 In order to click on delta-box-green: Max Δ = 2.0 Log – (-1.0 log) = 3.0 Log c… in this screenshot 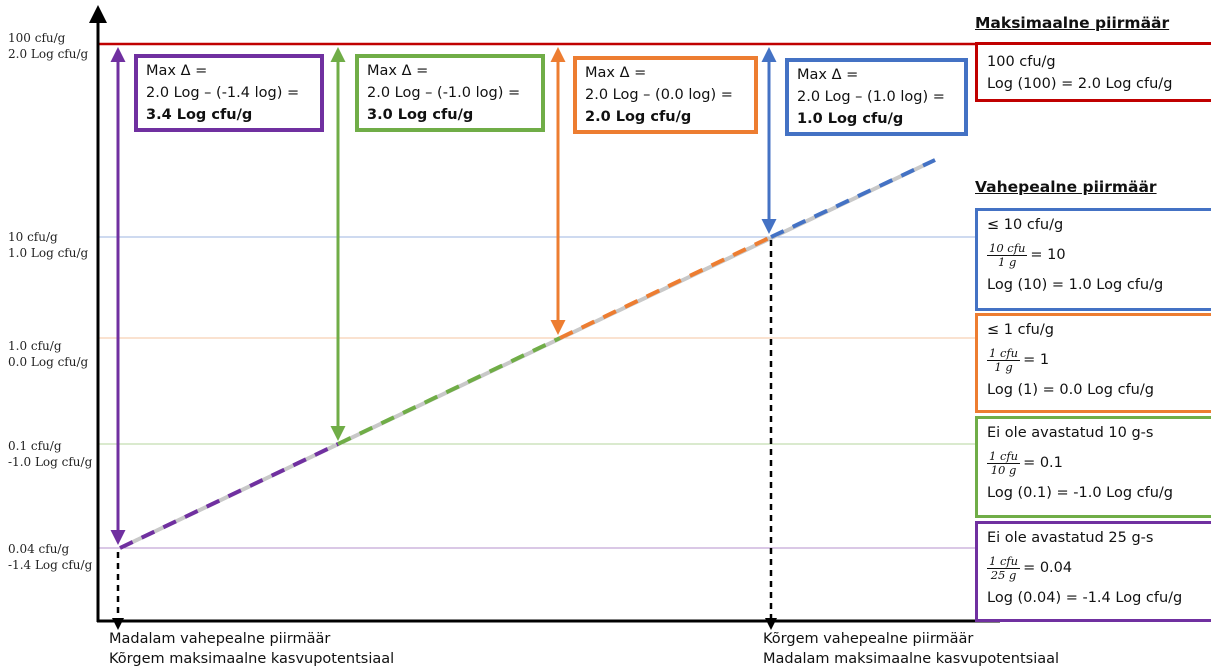, I will do `click(450, 93)`.